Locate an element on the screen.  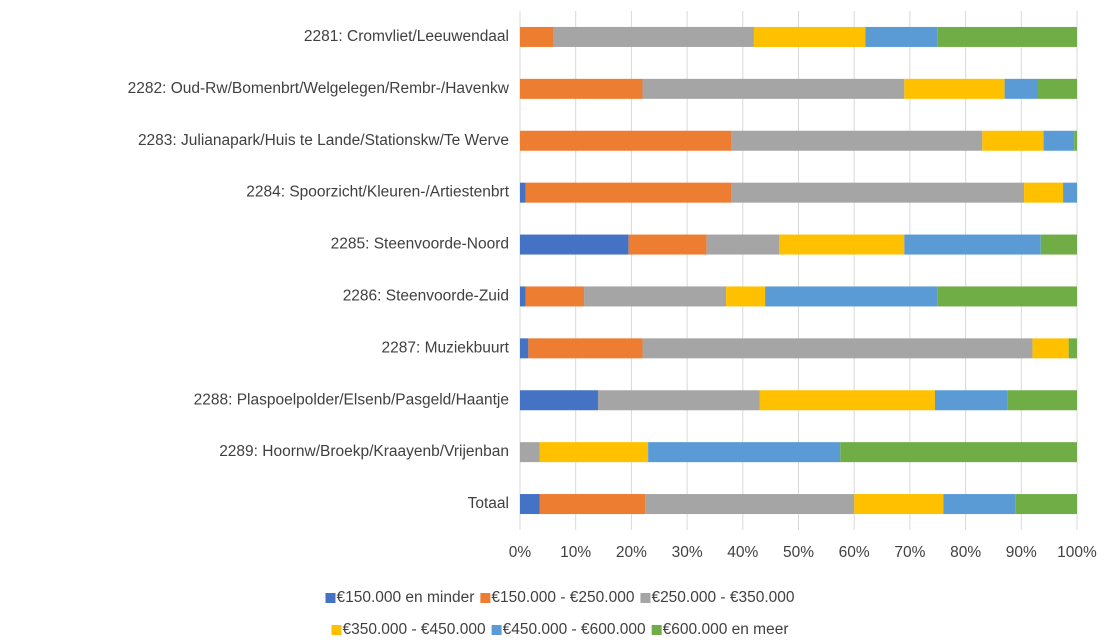
x-tick-label: 50% is located at coordinates (798, 552).